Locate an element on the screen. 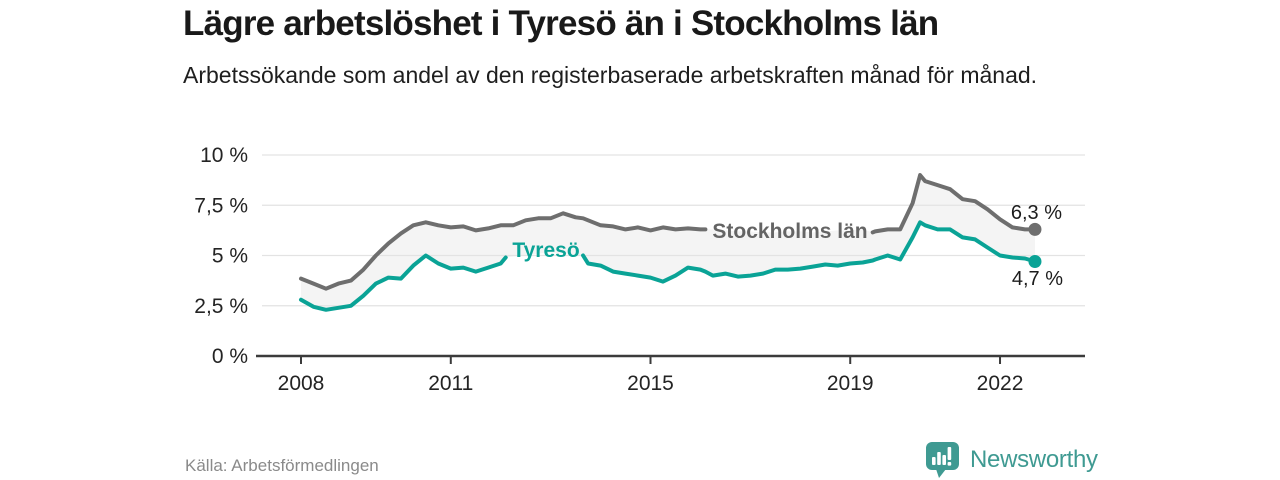 This screenshot has height=480, width=1280. x-axis-tick-label: 2019 is located at coordinates (850, 383).